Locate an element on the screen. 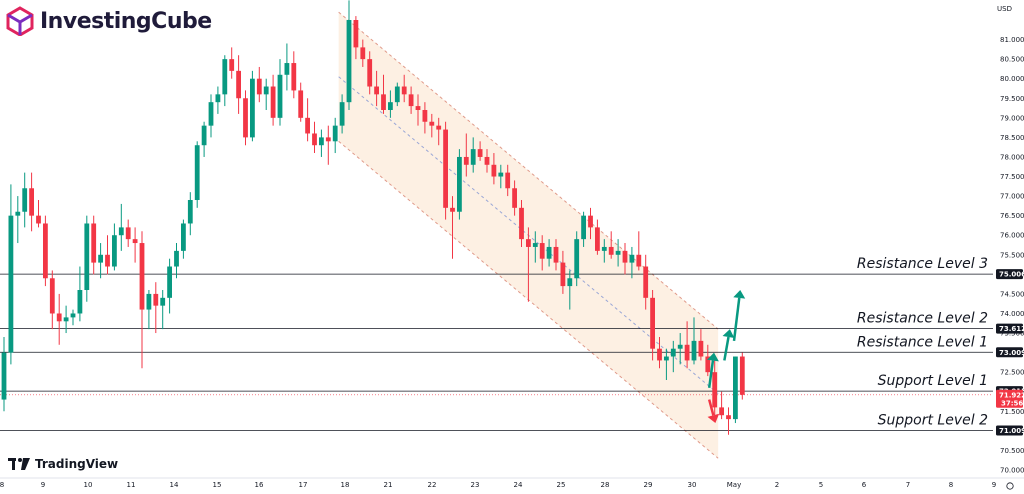 Image resolution: width=1024 pixels, height=494 pixels. x-tick-label: 11 is located at coordinates (131, 485).